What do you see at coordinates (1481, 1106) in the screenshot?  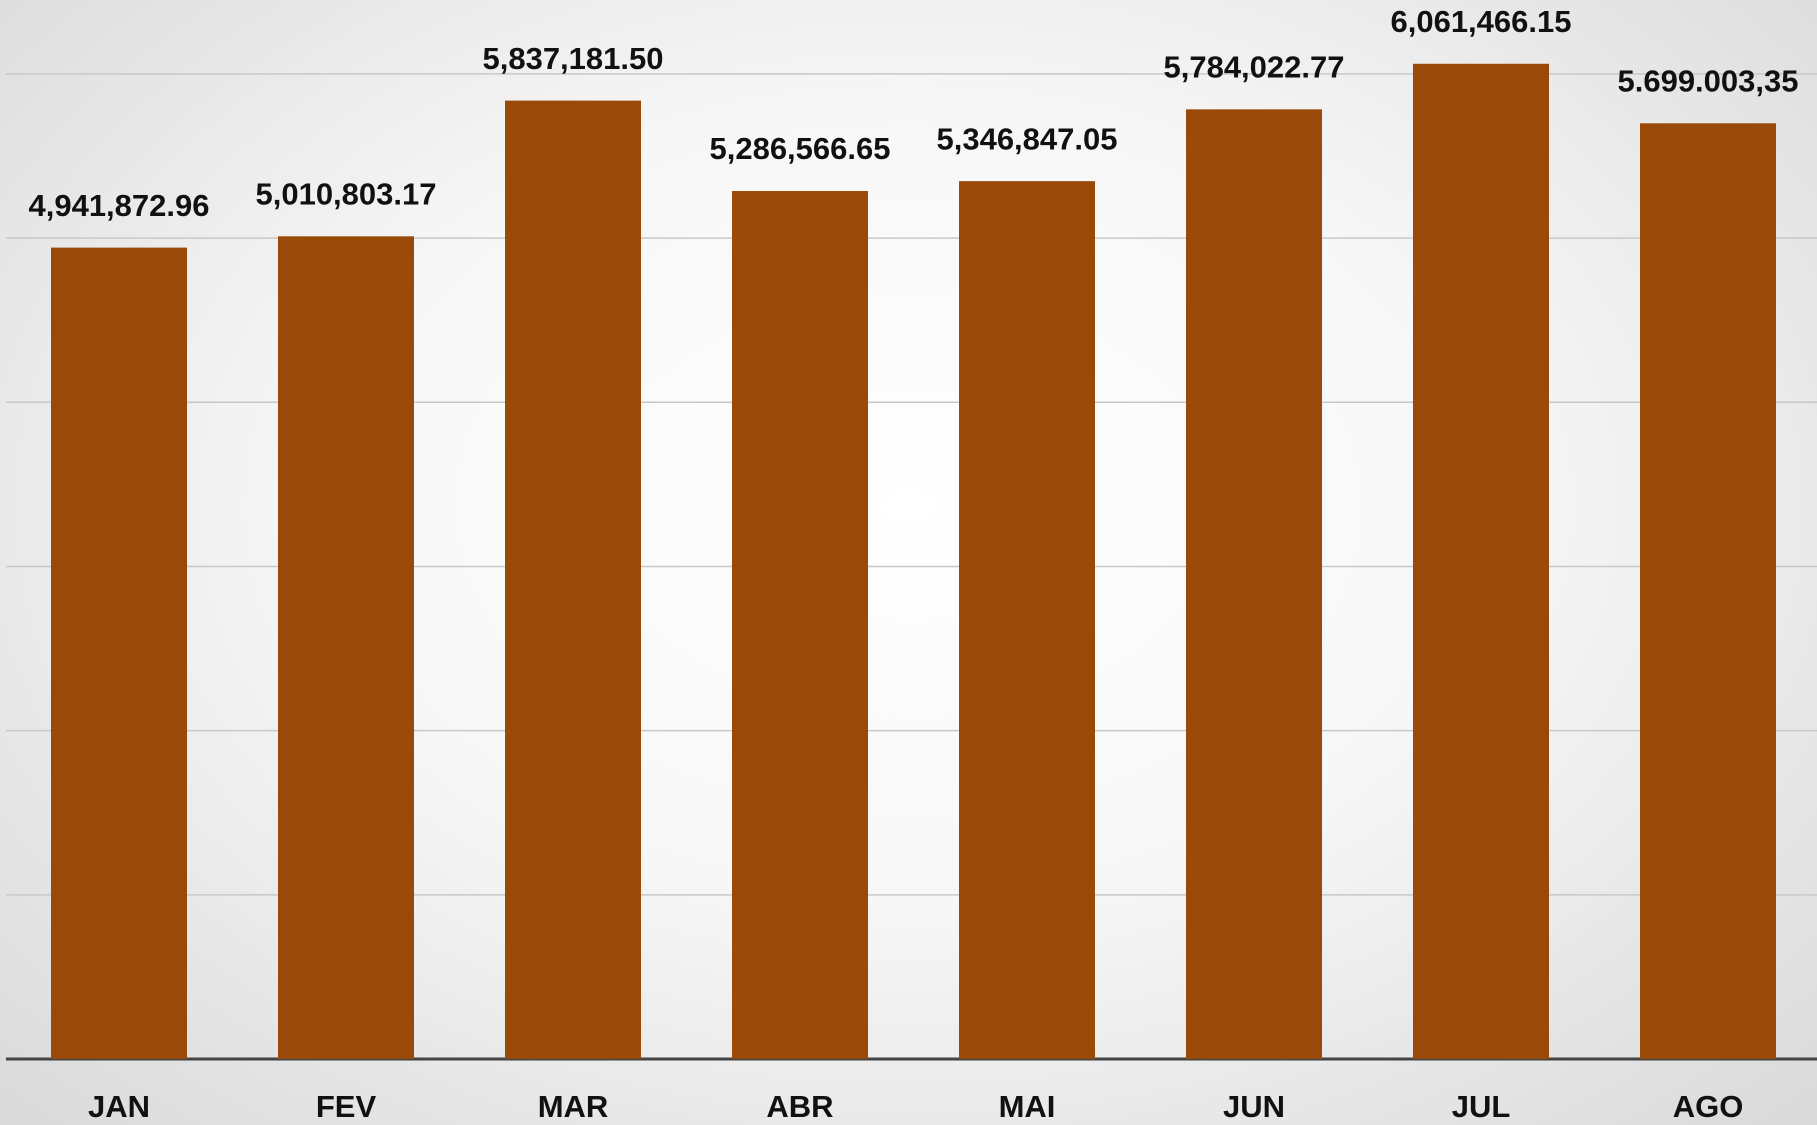 I see `x-tick-label: JUL` at bounding box center [1481, 1106].